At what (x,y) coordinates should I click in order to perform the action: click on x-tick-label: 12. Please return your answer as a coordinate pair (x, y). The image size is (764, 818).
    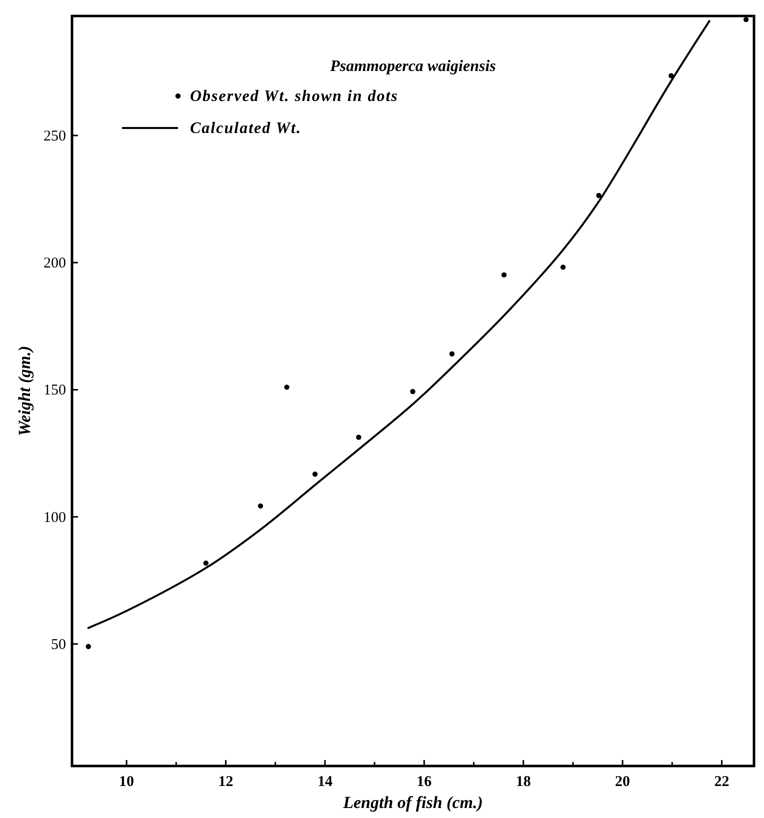
    Looking at the image, I should click on (226, 782).